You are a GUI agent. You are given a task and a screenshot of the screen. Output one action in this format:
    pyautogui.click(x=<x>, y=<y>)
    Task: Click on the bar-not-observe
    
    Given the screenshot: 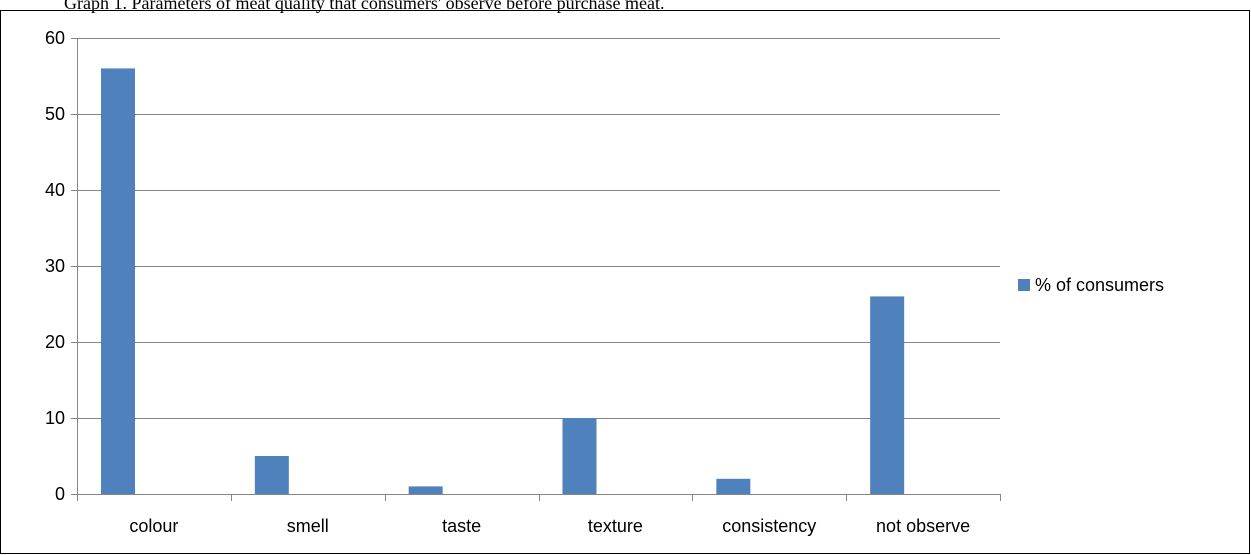 What is the action you would take?
    pyautogui.click(x=887, y=395)
    